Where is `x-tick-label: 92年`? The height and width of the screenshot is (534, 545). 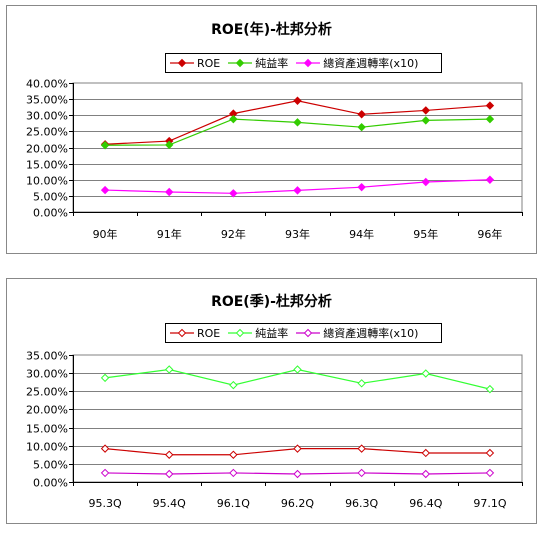
x-tick-label: 92年 is located at coordinates (233, 234).